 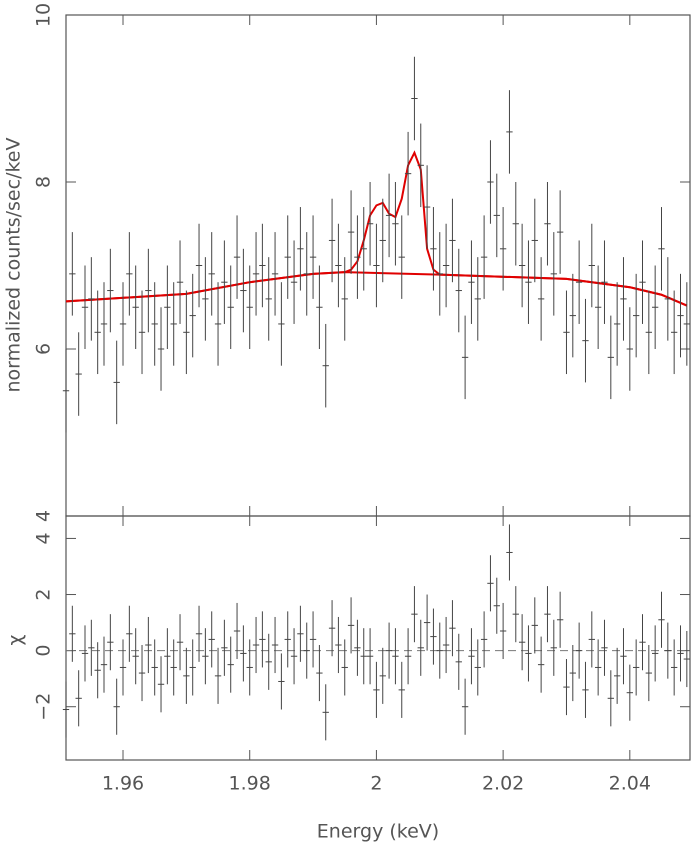 What do you see at coordinates (250, 784) in the screenshot?
I see `x-tick-label: 1.98` at bounding box center [250, 784].